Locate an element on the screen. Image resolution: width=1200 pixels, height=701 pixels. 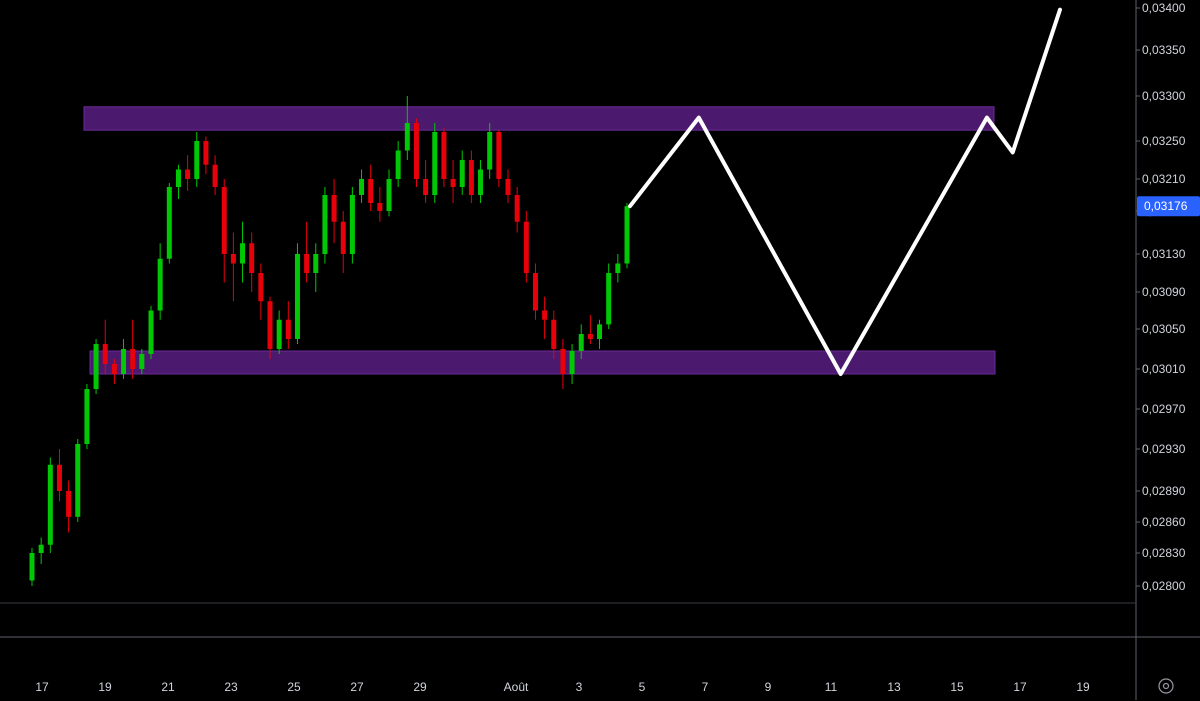
y-tick-label: 0,03210 is located at coordinates (1164, 179).